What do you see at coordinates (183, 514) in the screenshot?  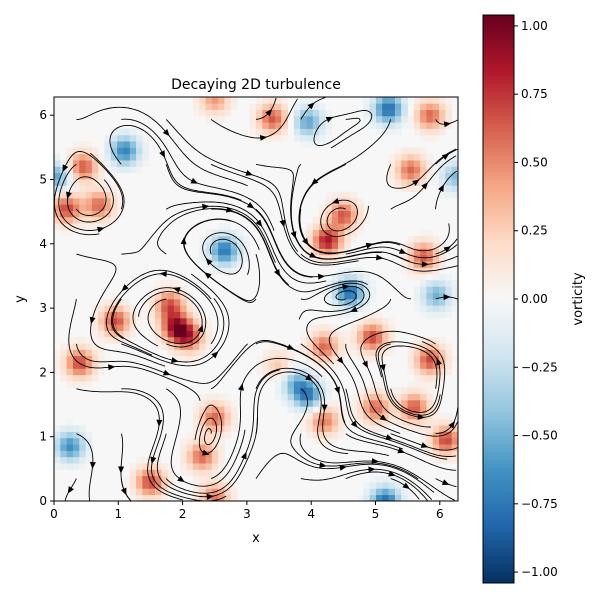 I see `x-tick-label: 2` at bounding box center [183, 514].